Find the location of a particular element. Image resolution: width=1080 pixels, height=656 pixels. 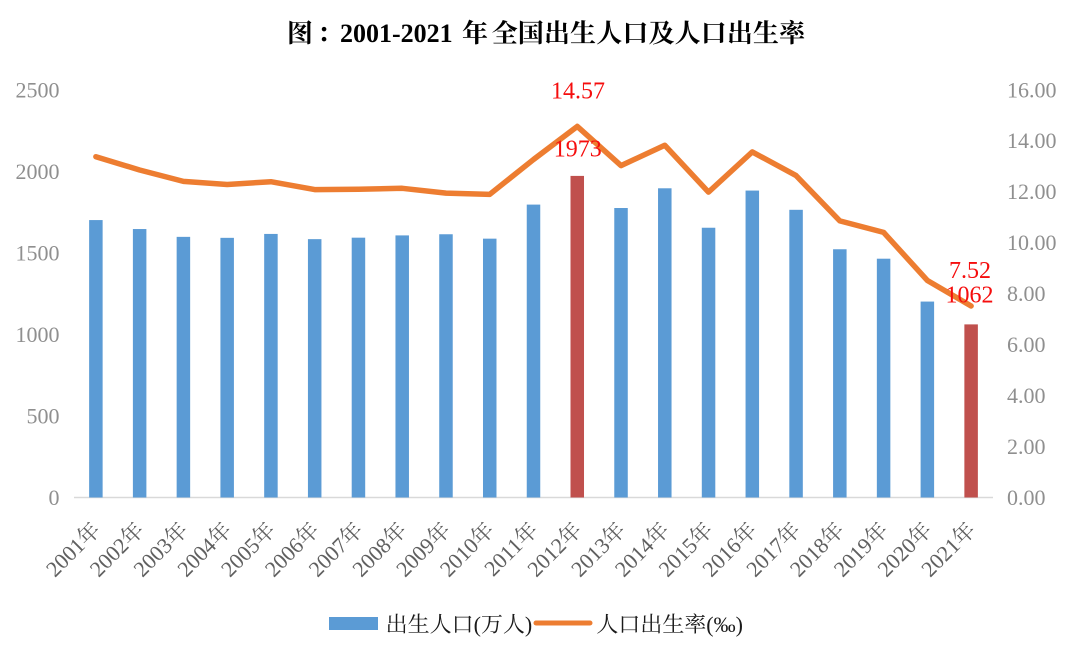

svg-text: 2001-2021 is located at coordinates (396, 33).